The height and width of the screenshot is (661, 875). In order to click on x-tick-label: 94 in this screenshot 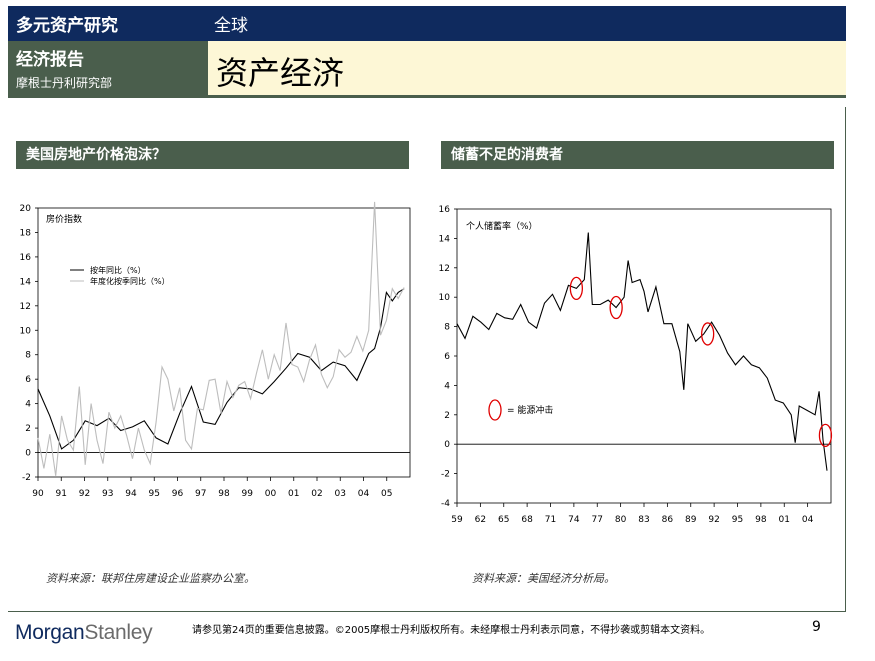, I will do `click(131, 494)`.